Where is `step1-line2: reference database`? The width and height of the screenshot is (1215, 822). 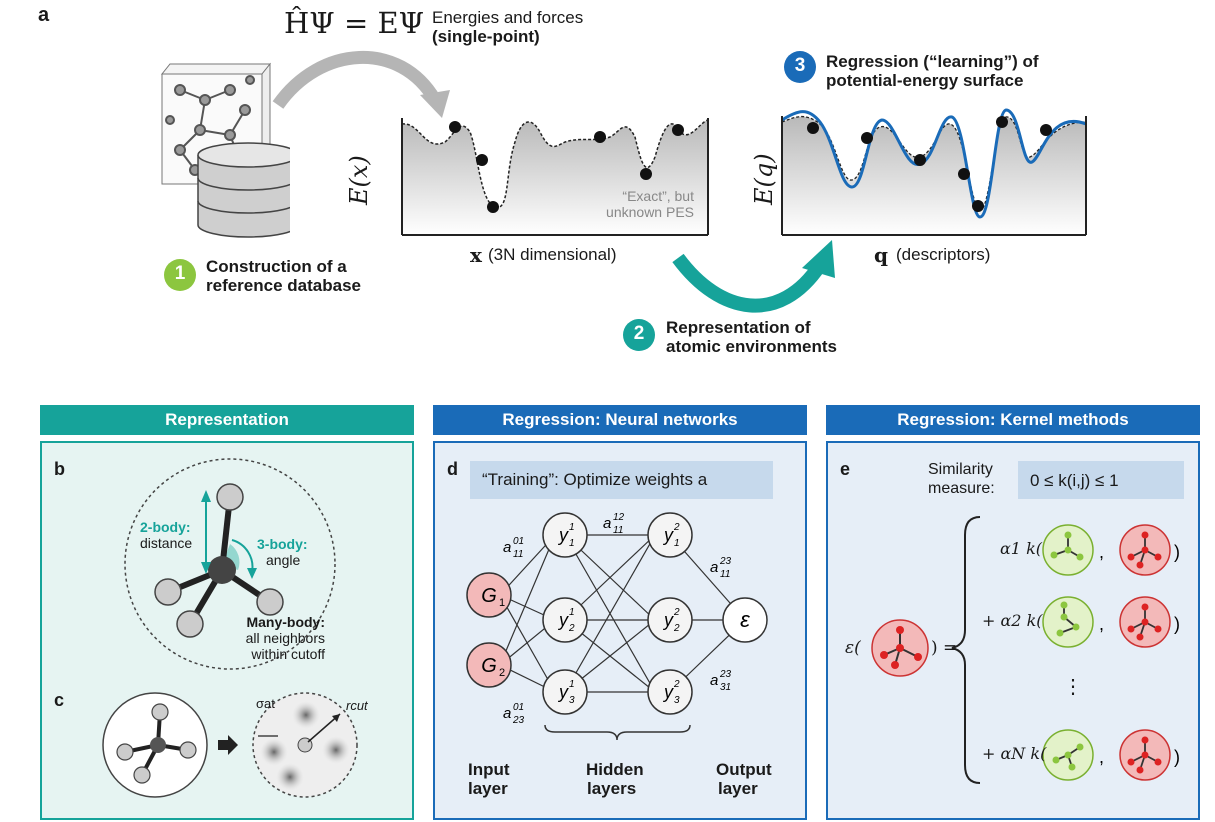 step1-line2: reference database is located at coordinates (283, 285).